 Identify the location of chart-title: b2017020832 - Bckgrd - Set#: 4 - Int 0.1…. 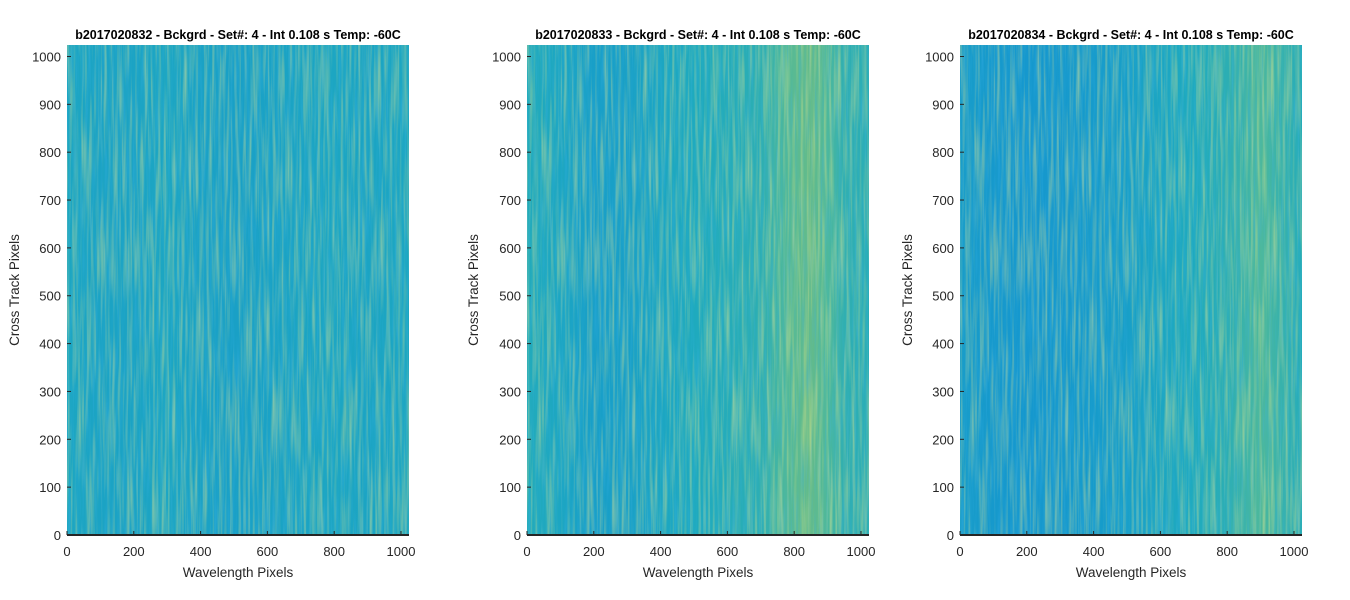
(238, 35).